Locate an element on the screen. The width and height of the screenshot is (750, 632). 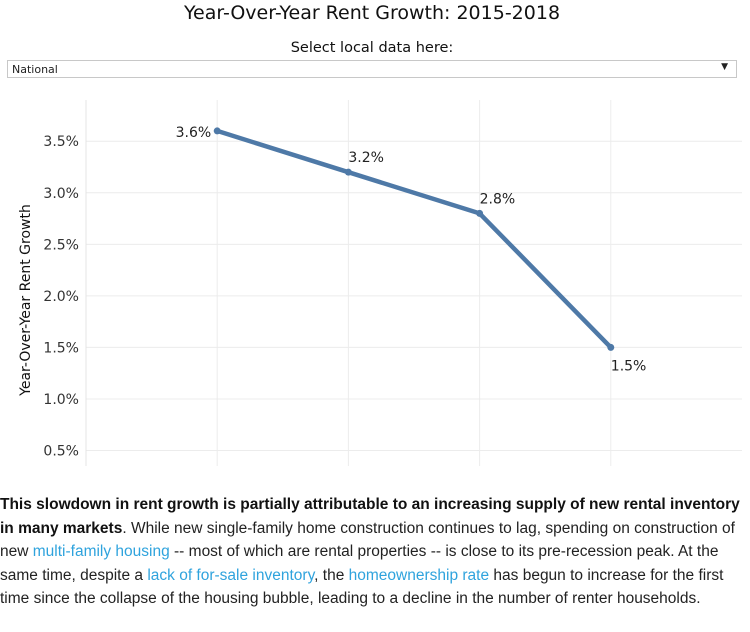
data-label: 2.8% is located at coordinates (498, 199).